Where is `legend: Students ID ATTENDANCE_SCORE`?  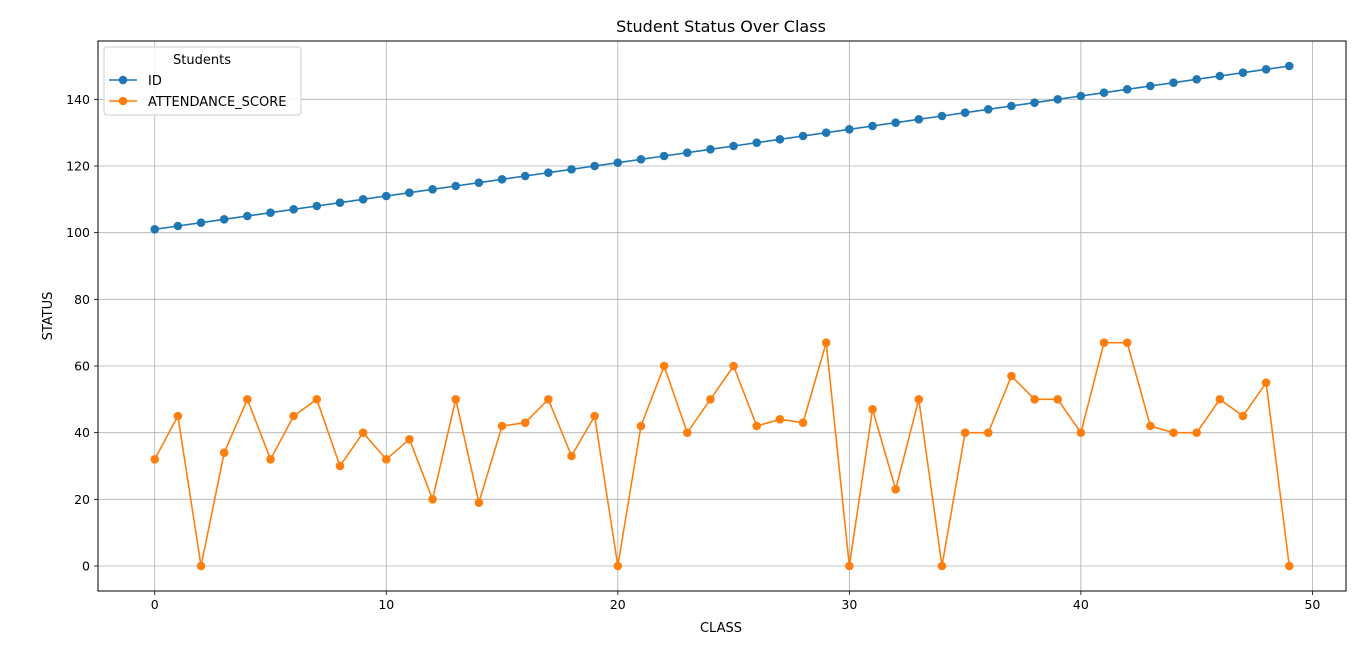
legend: Students ID ATTENDANCE_SCORE is located at coordinates (202, 81).